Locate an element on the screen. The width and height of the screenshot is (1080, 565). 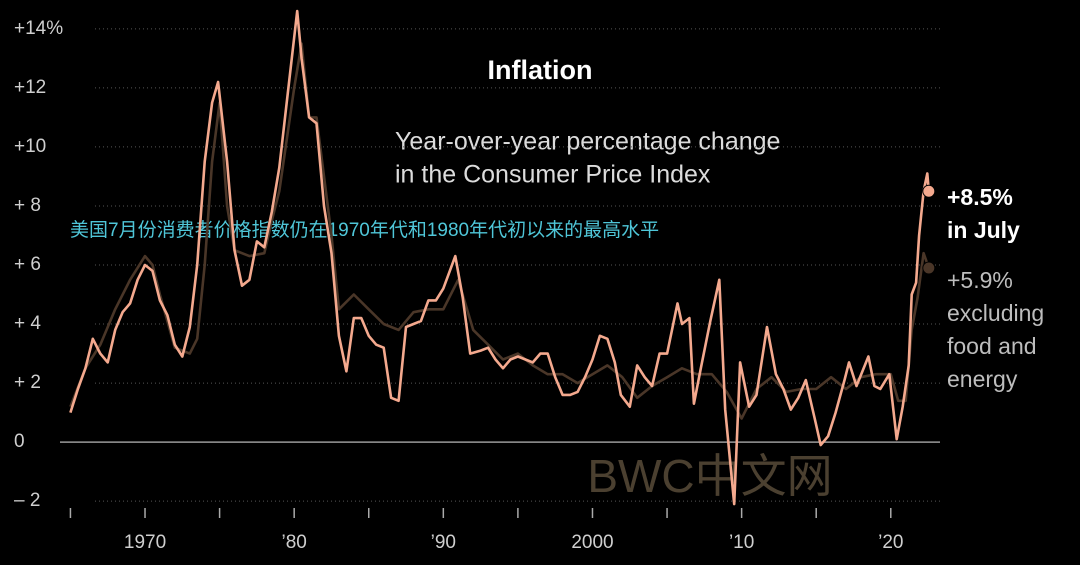
y-tick-label: – 2 is located at coordinates (27, 500).